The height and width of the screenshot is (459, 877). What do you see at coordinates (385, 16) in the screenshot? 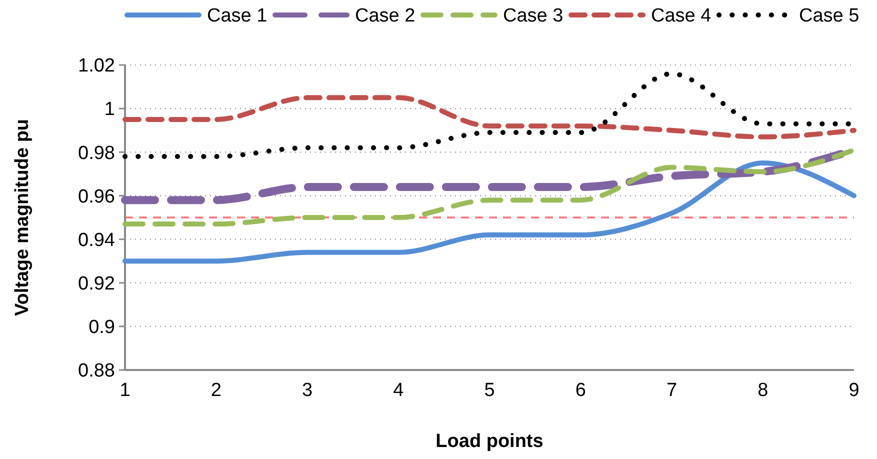
I see `legend-label: Case 2` at bounding box center [385, 16].